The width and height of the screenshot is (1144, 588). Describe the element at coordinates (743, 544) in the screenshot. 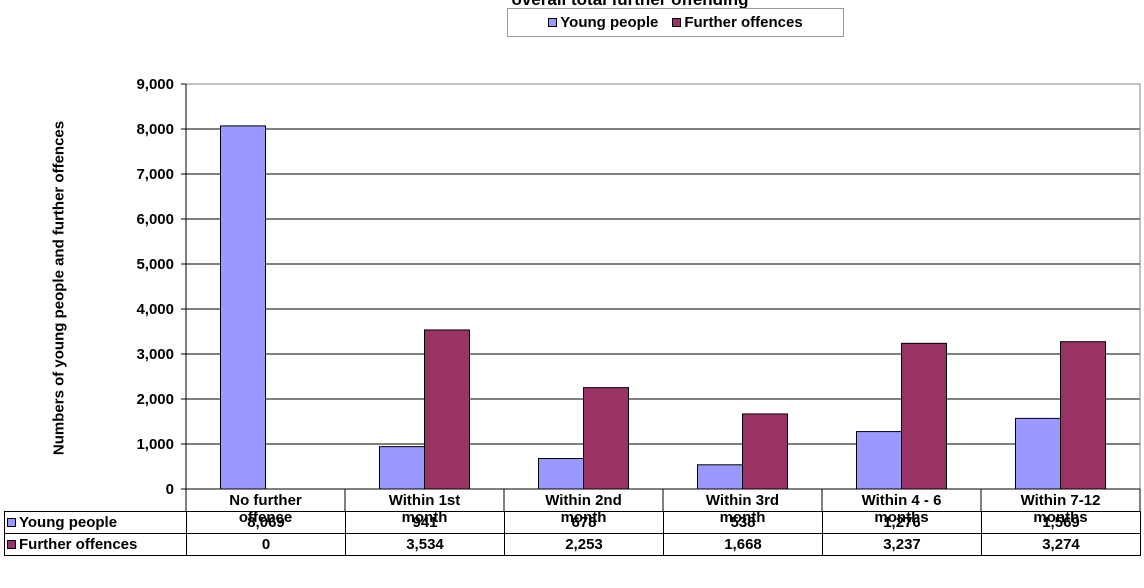

I see `table-cell: 1,668` at that location.